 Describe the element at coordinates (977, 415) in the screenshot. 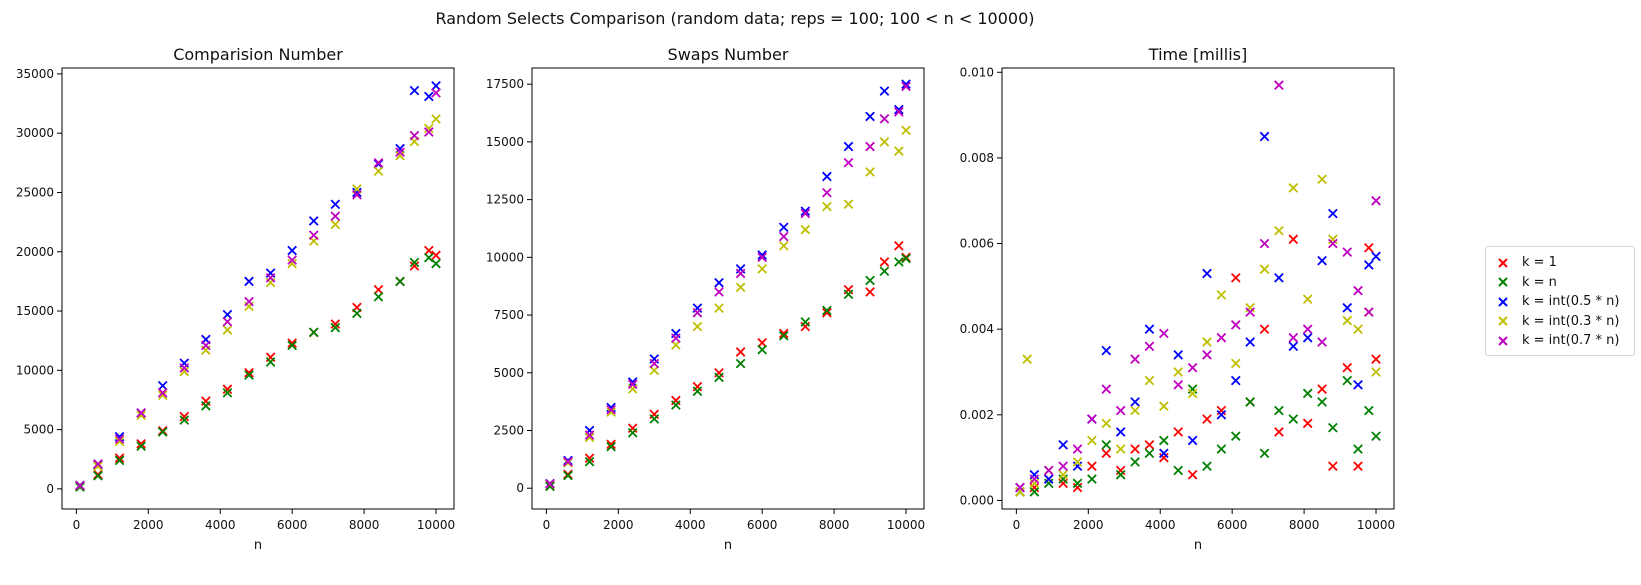

I see `y-tick-label: 0.002` at that location.